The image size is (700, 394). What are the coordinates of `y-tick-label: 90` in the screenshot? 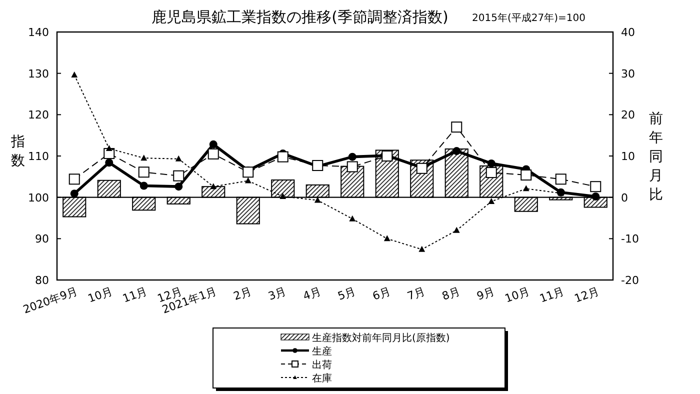 It's located at (42, 239).